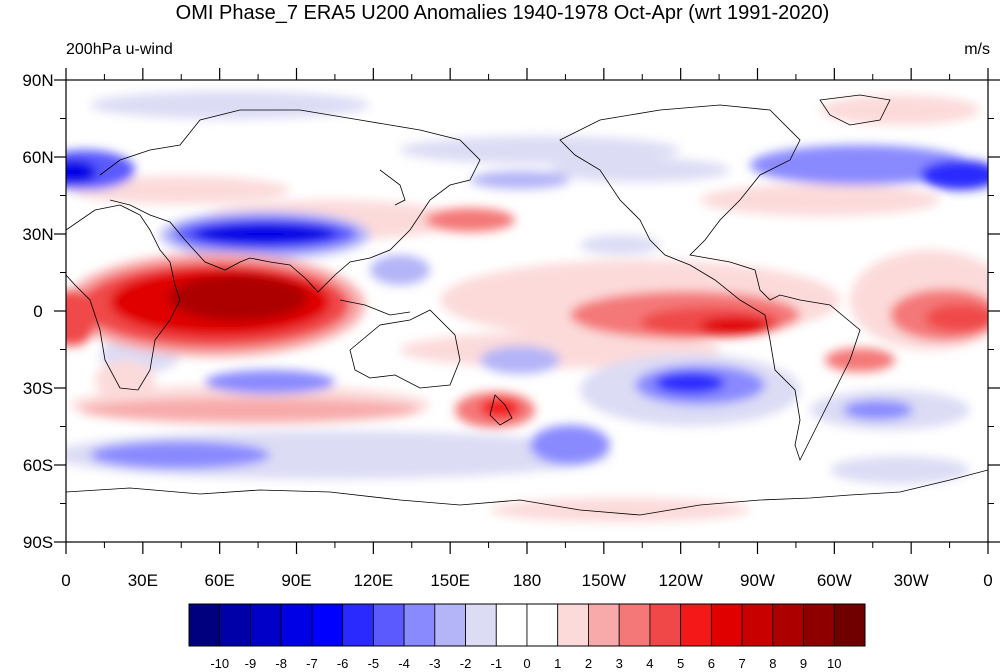  Describe the element at coordinates (404, 663) in the screenshot. I see `colorbar-label: -4` at that location.